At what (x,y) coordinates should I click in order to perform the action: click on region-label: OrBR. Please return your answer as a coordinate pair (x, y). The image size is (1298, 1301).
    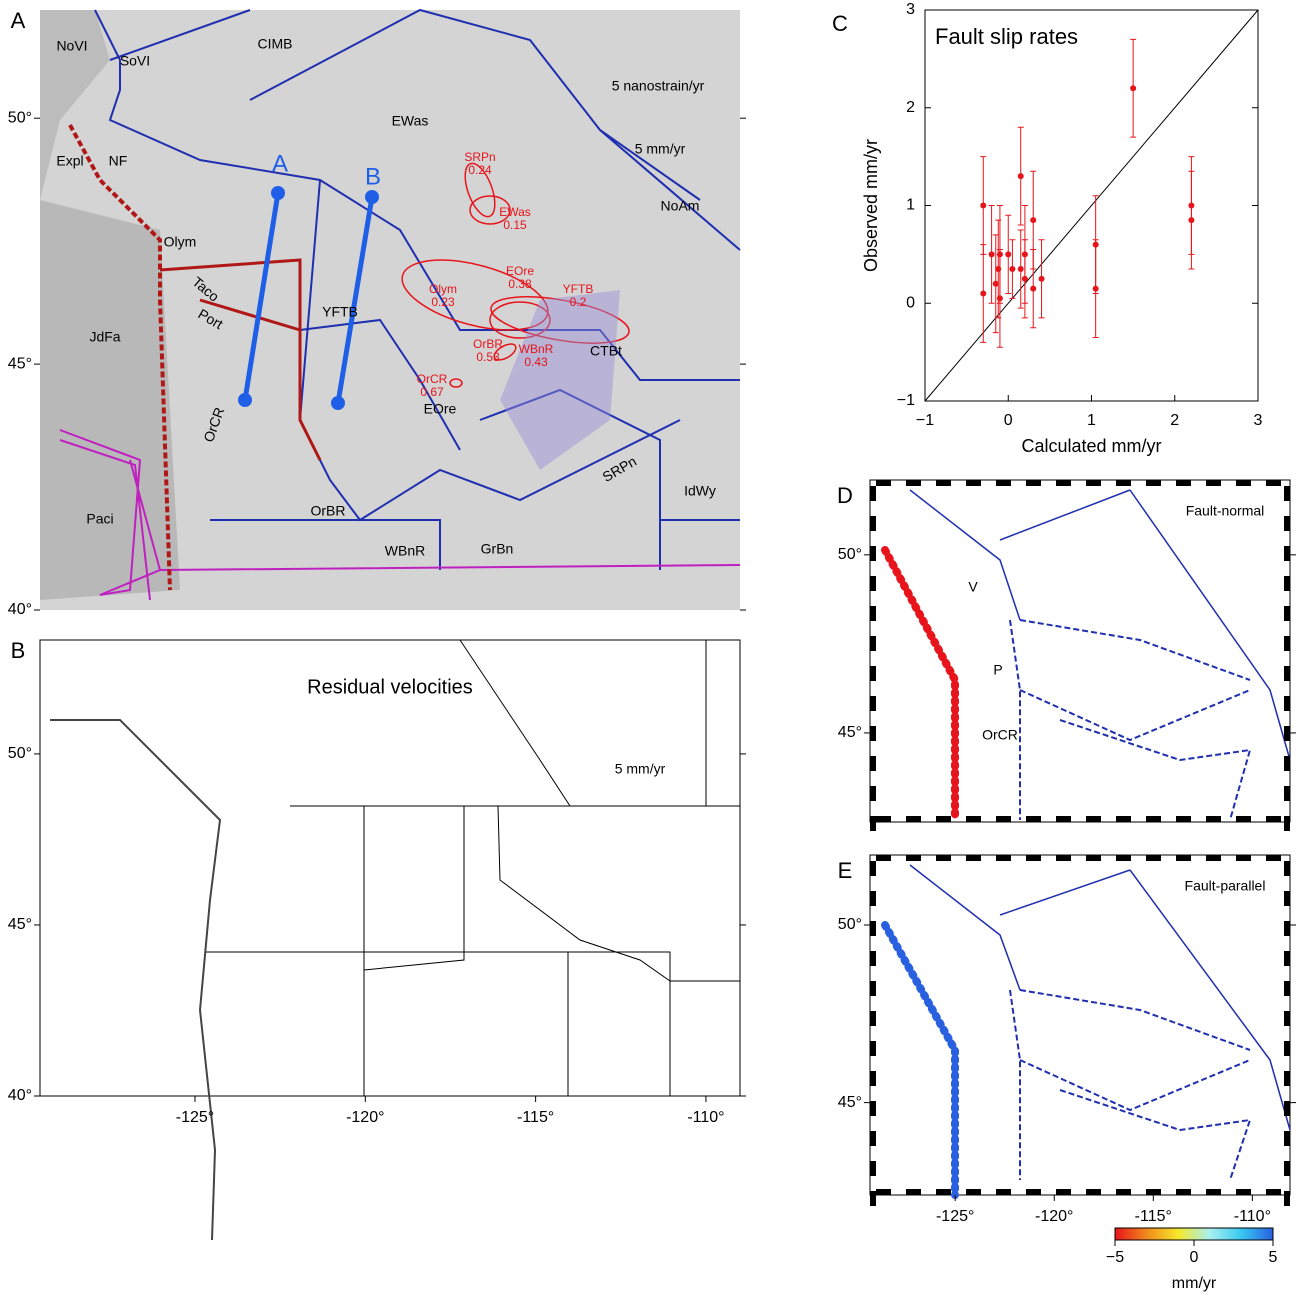
    Looking at the image, I should click on (328, 511).